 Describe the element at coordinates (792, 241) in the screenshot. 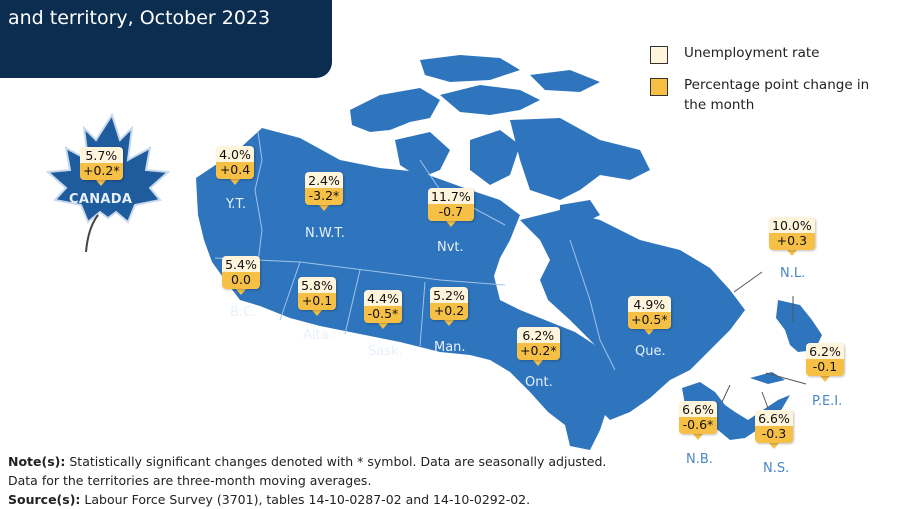

I see `change-value: +0.3` at that location.